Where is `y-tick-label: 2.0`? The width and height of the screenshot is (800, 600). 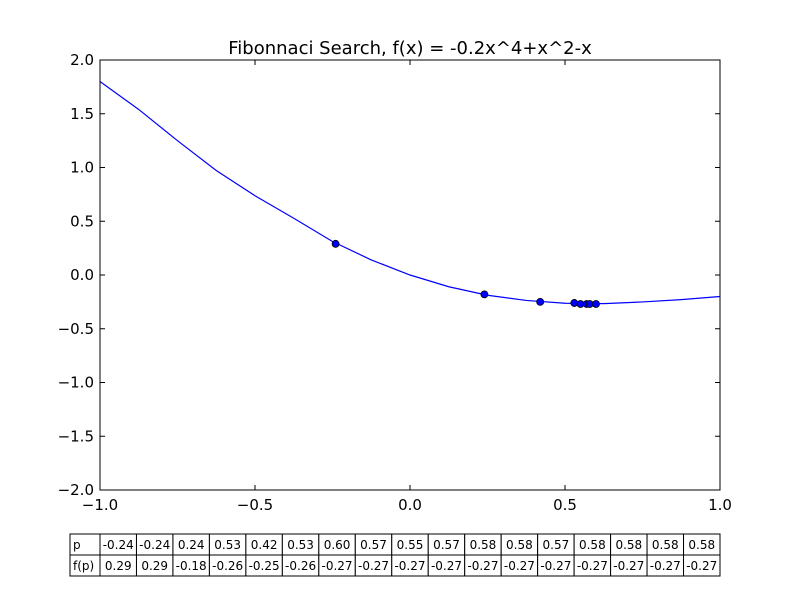 y-tick-label: 2.0 is located at coordinates (82, 60).